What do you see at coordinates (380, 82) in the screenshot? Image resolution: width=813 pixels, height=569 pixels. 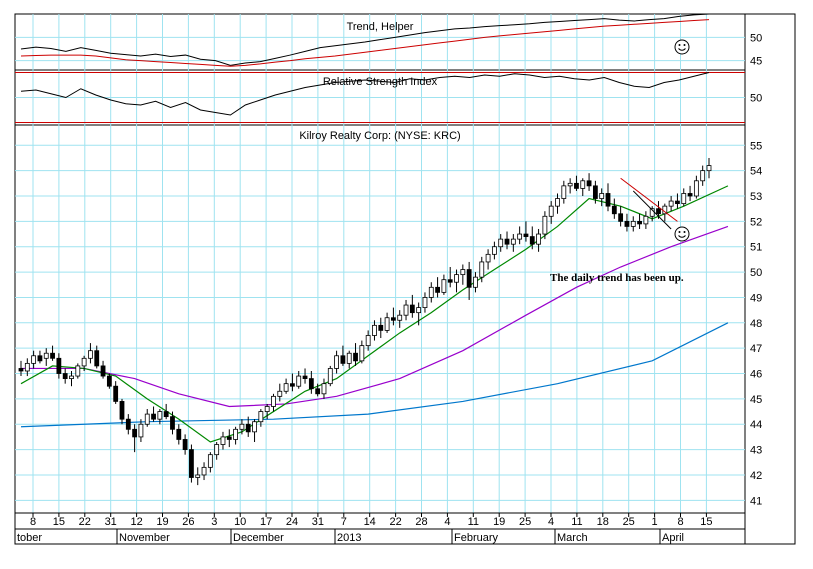 I see `rsi-panel-title: Relative Strength Index` at bounding box center [380, 82].